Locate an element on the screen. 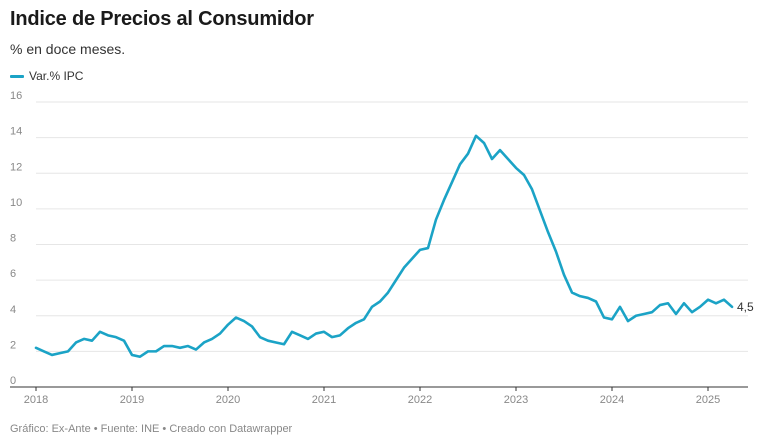 This screenshot has width=768, height=446. x-tick-label: 2024 is located at coordinates (612, 400).